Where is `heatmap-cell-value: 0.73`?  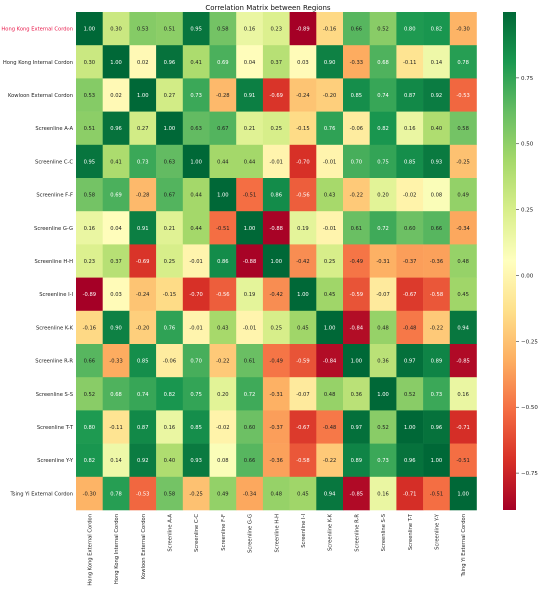
heatmap-cell-value: 0.73 is located at coordinates (437, 395).